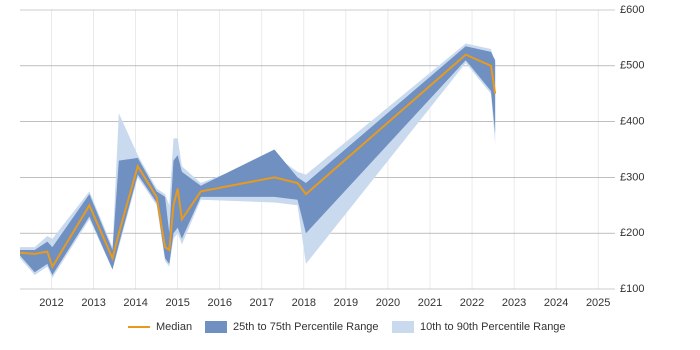 The image size is (700, 350). Describe the element at coordinates (632, 233) in the screenshot. I see `y-tick-label: £200` at that location.